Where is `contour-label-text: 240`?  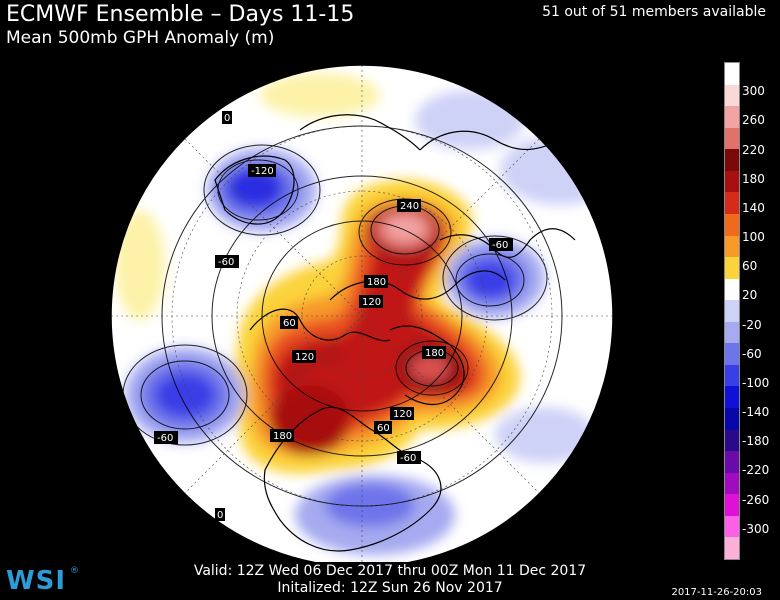
contour-label-text: 240 is located at coordinates (409, 206).